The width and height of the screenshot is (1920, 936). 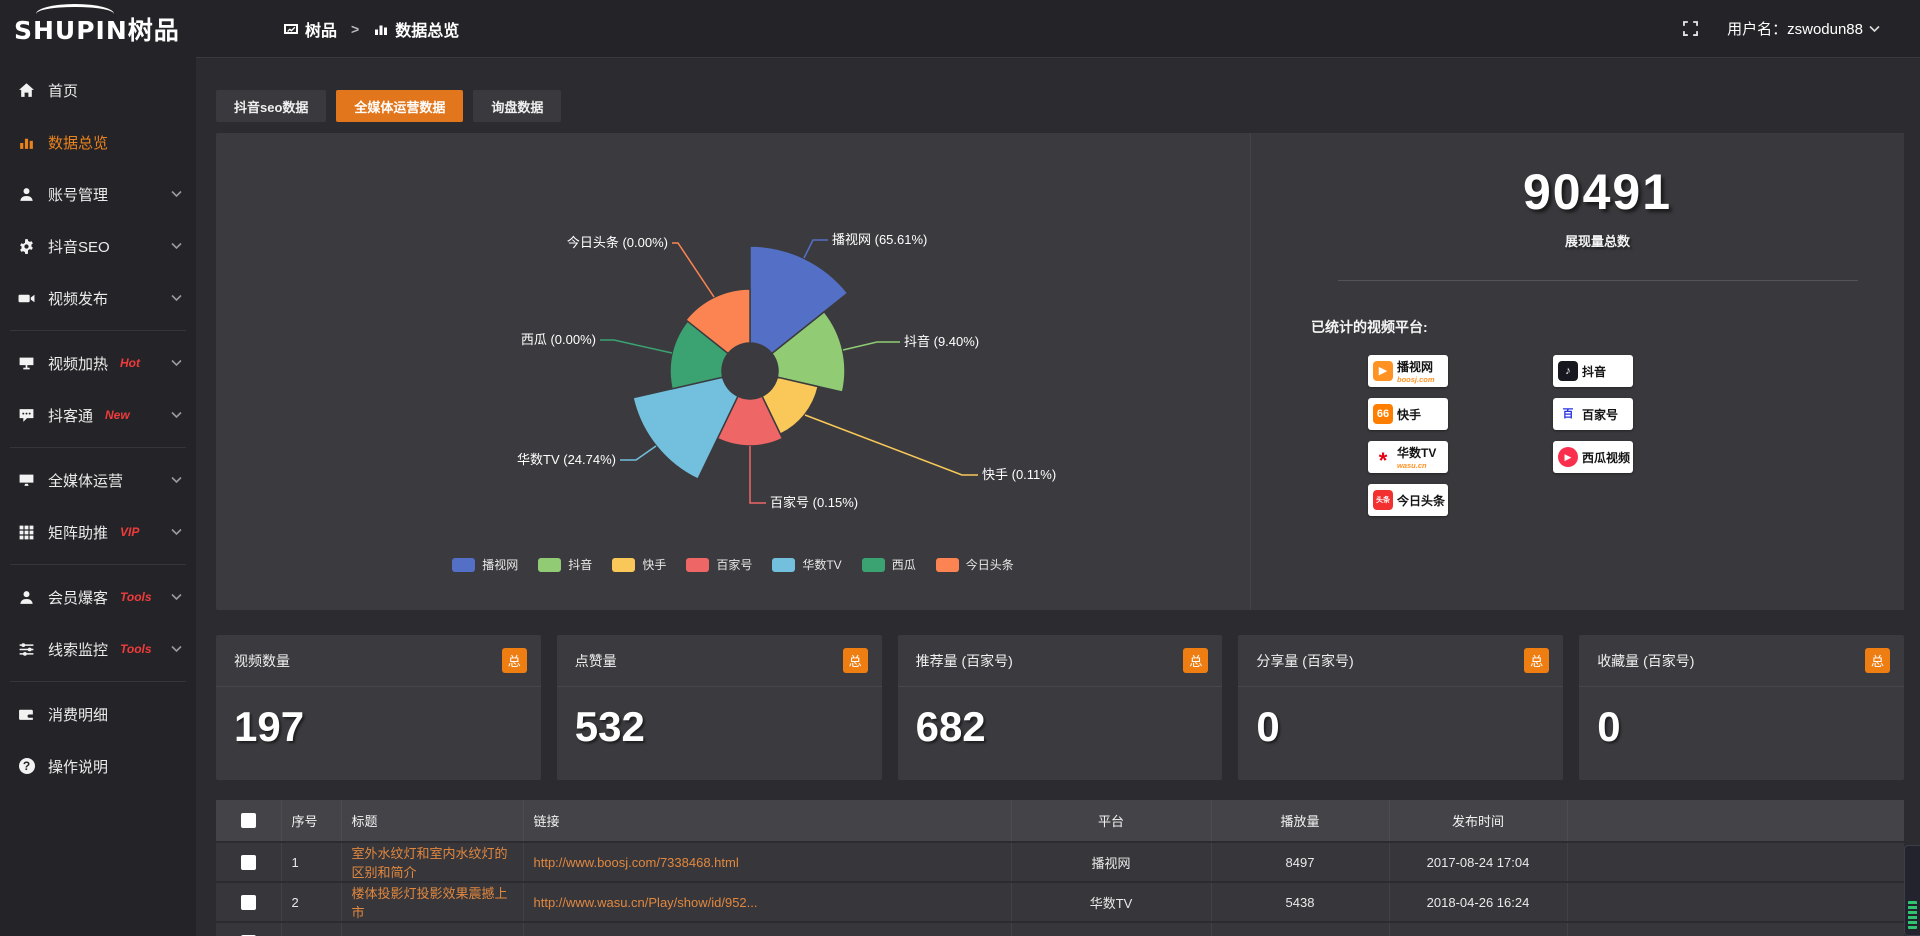 I want to click on sidebar-item-home: 首页, so click(x=98, y=90).